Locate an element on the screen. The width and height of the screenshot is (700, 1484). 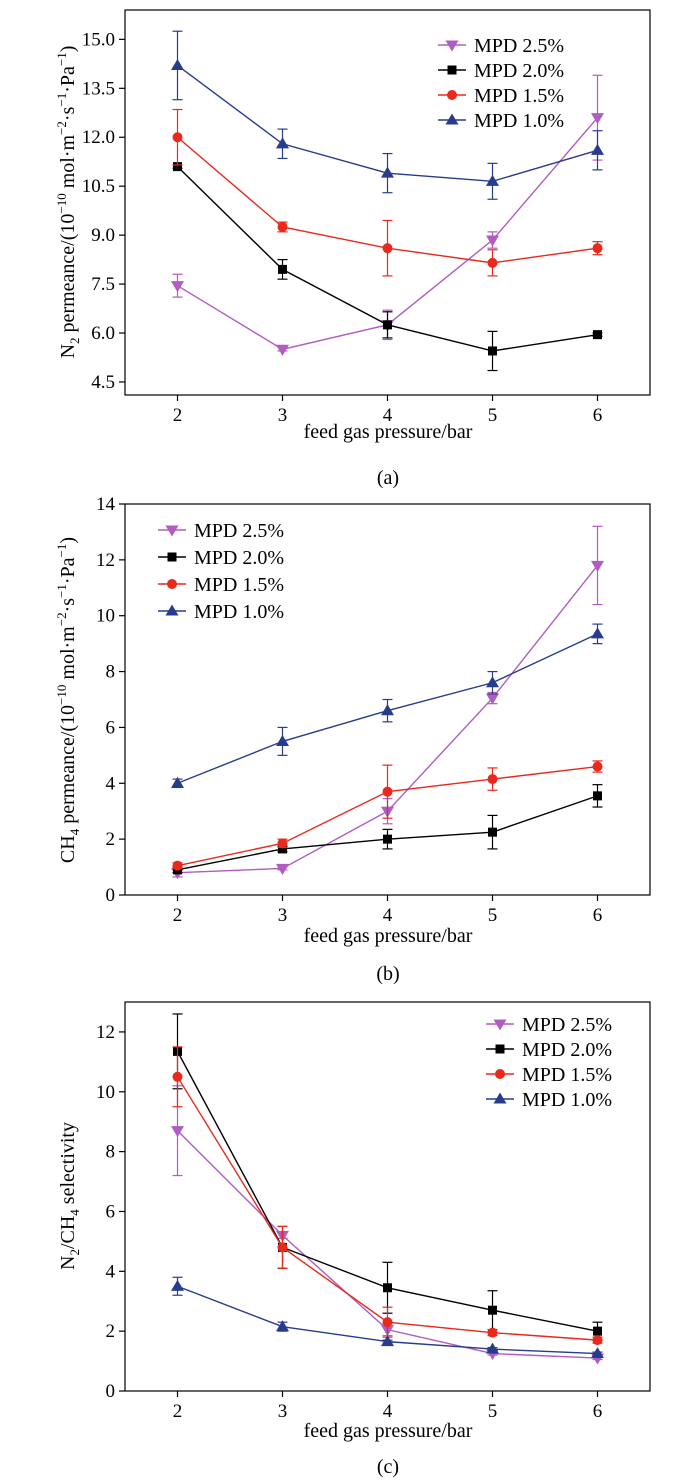
y-tick-label: 13.5 is located at coordinates (98, 88).